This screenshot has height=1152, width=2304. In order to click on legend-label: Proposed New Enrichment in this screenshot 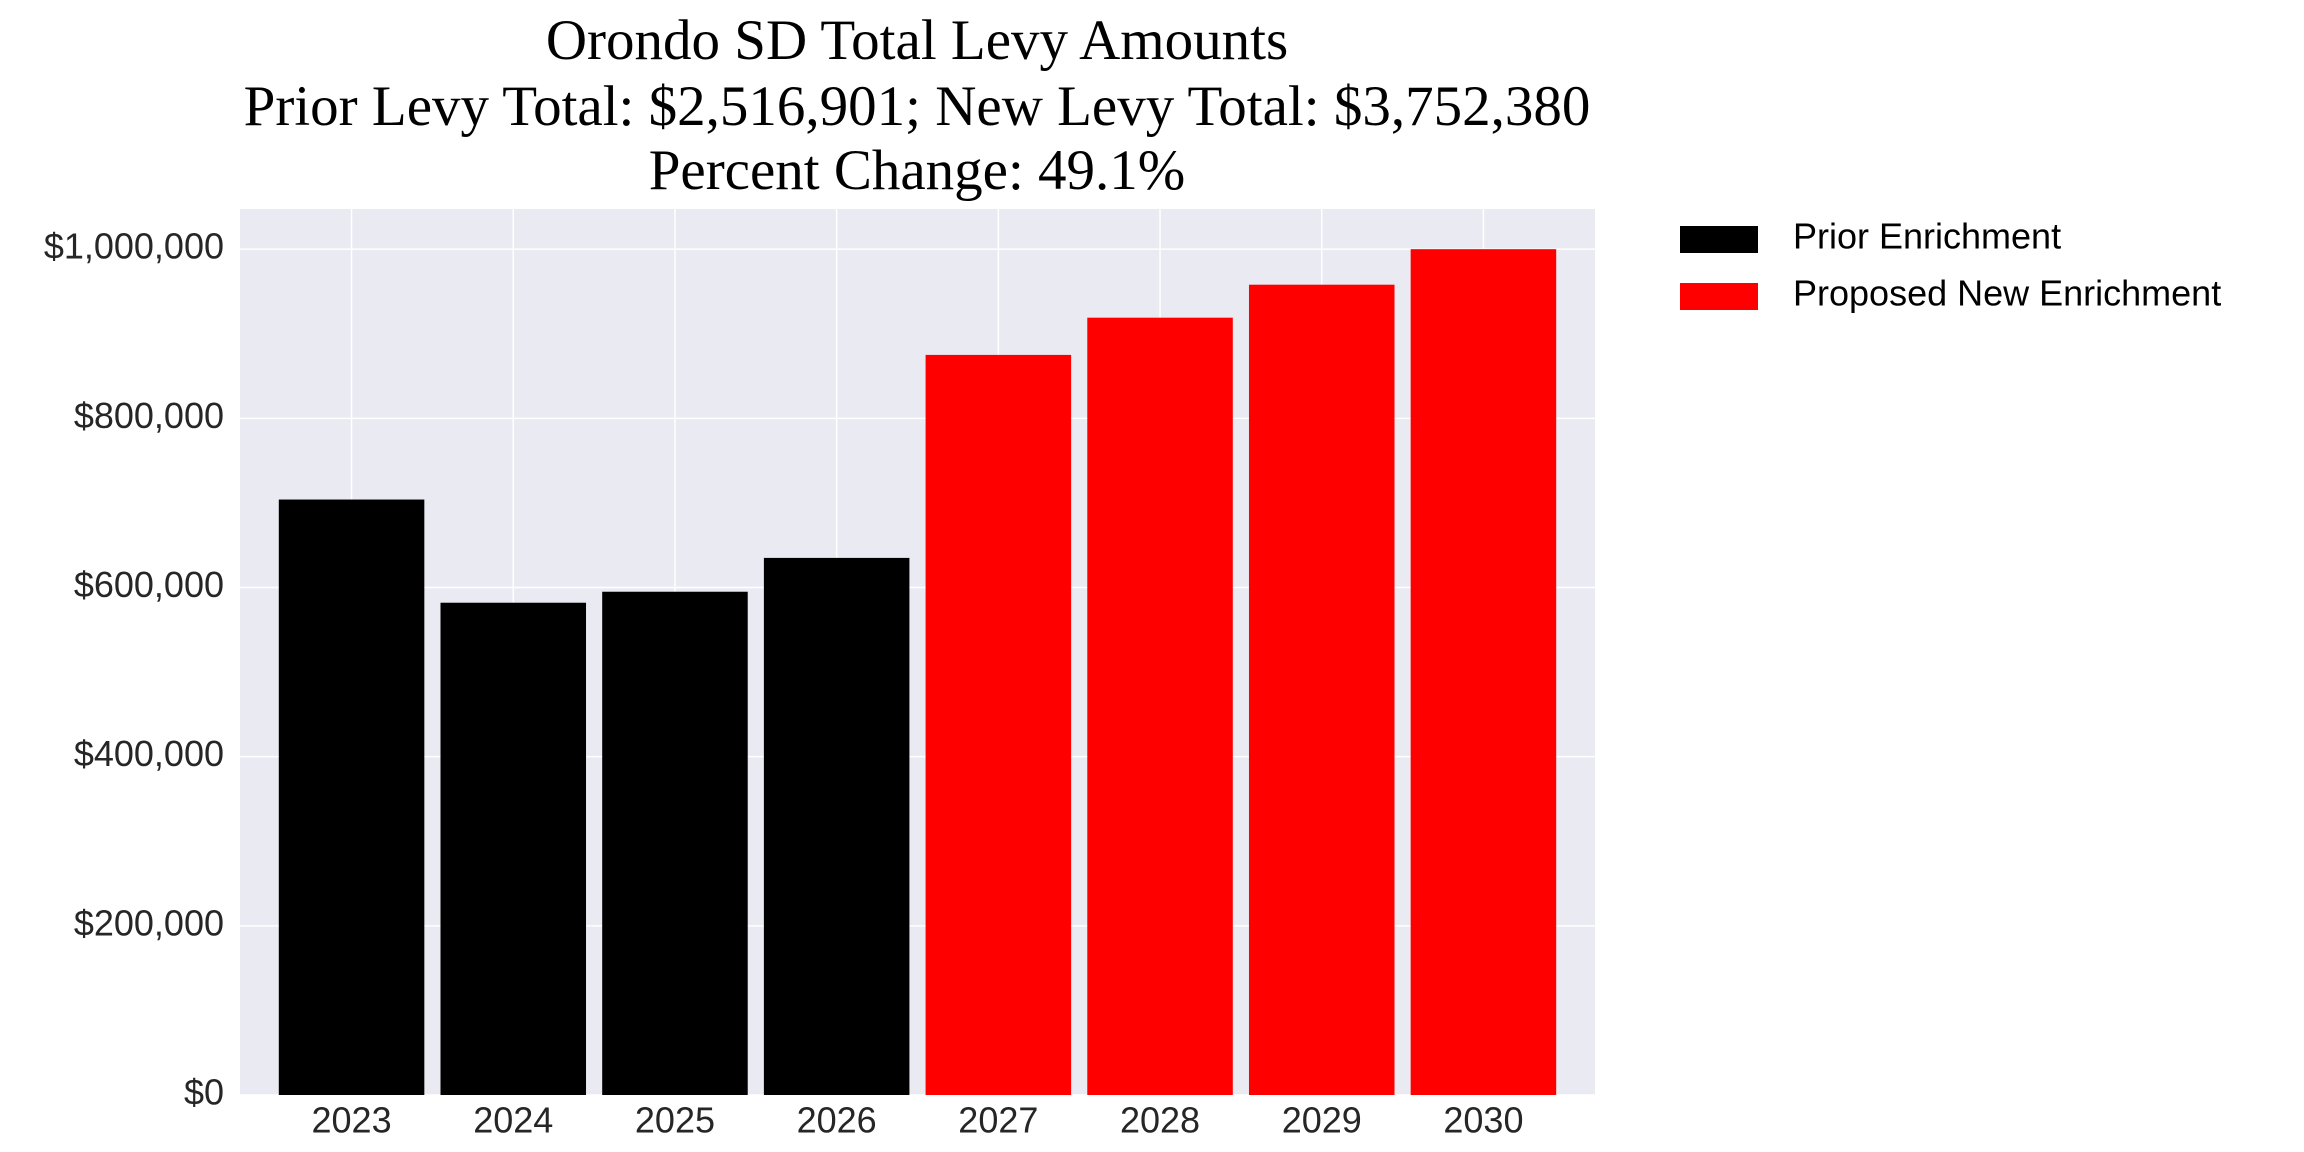, I will do `click(2007, 293)`.